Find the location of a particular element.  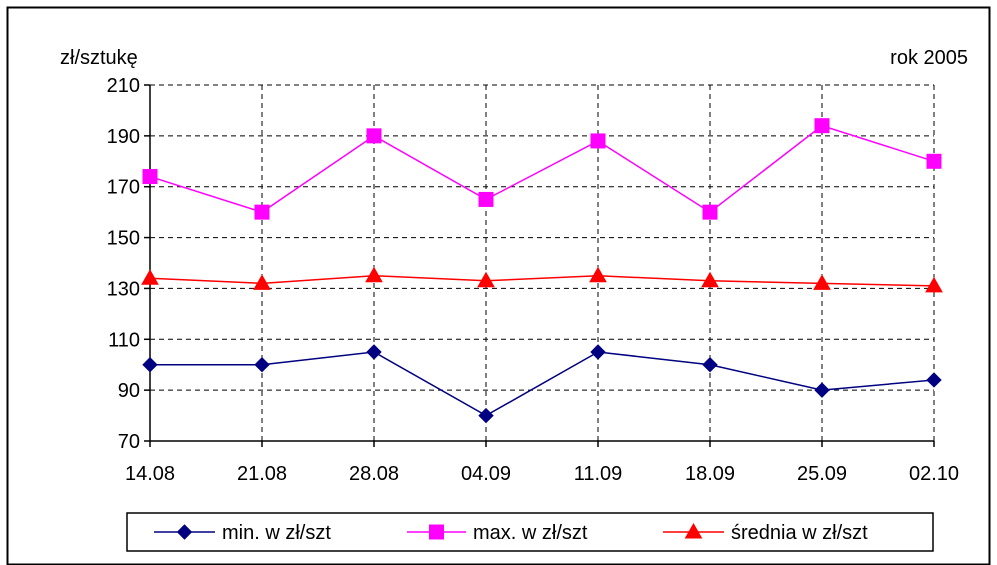

series-line-min is located at coordinates (542, 384).